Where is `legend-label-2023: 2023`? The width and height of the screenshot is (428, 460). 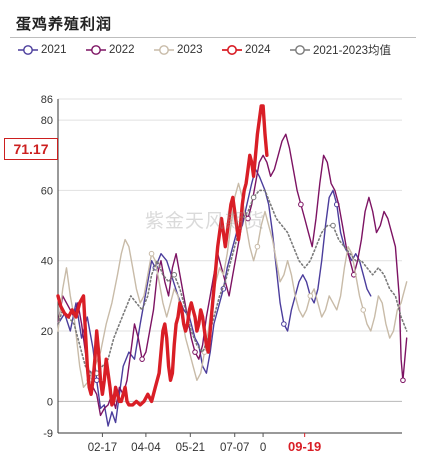 legend-label-2023: 2023 is located at coordinates (190, 50).